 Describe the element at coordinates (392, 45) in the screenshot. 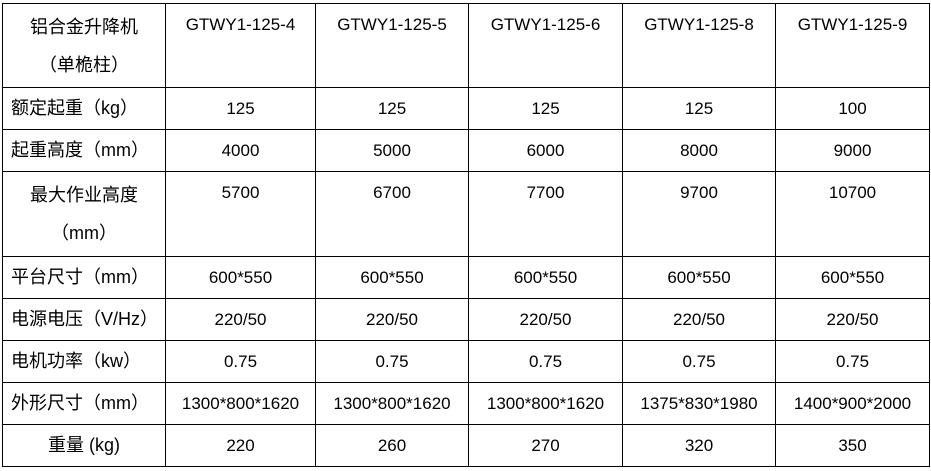

I see `model-header-2: GTWY1-125-5` at that location.